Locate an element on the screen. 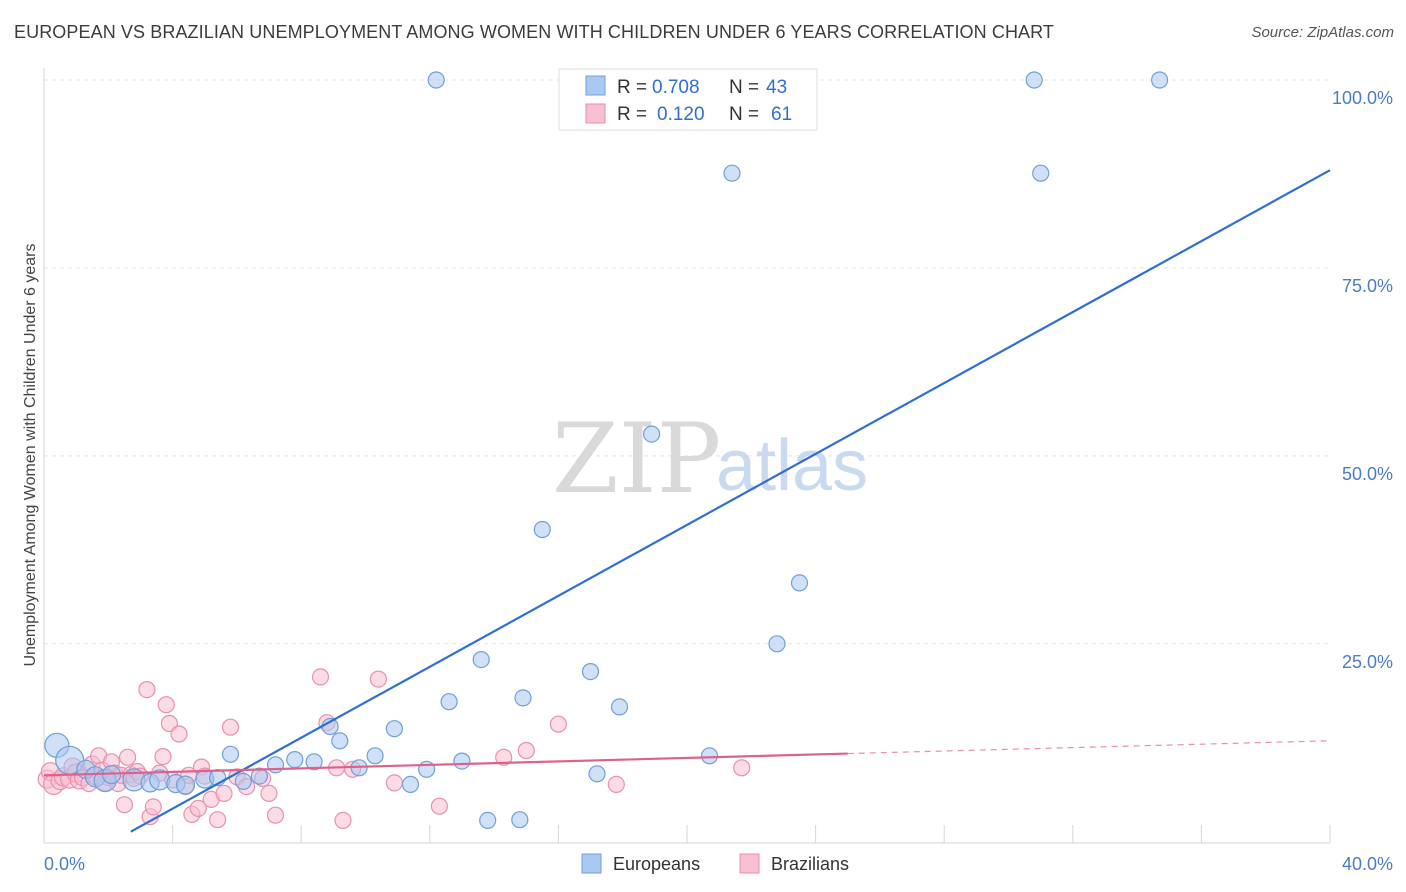 The width and height of the screenshot is (1406, 892). brazilians-trend-line is located at coordinates (445, 764).